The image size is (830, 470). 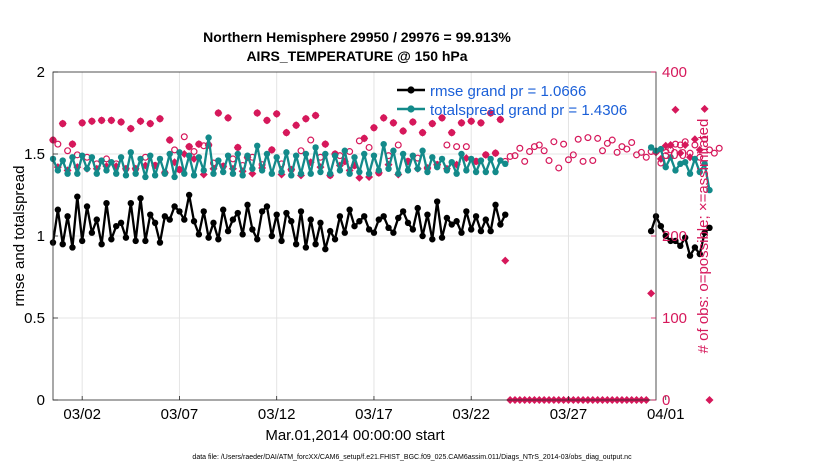 I want to click on x-tick-label: 03/07, so click(x=180, y=414).